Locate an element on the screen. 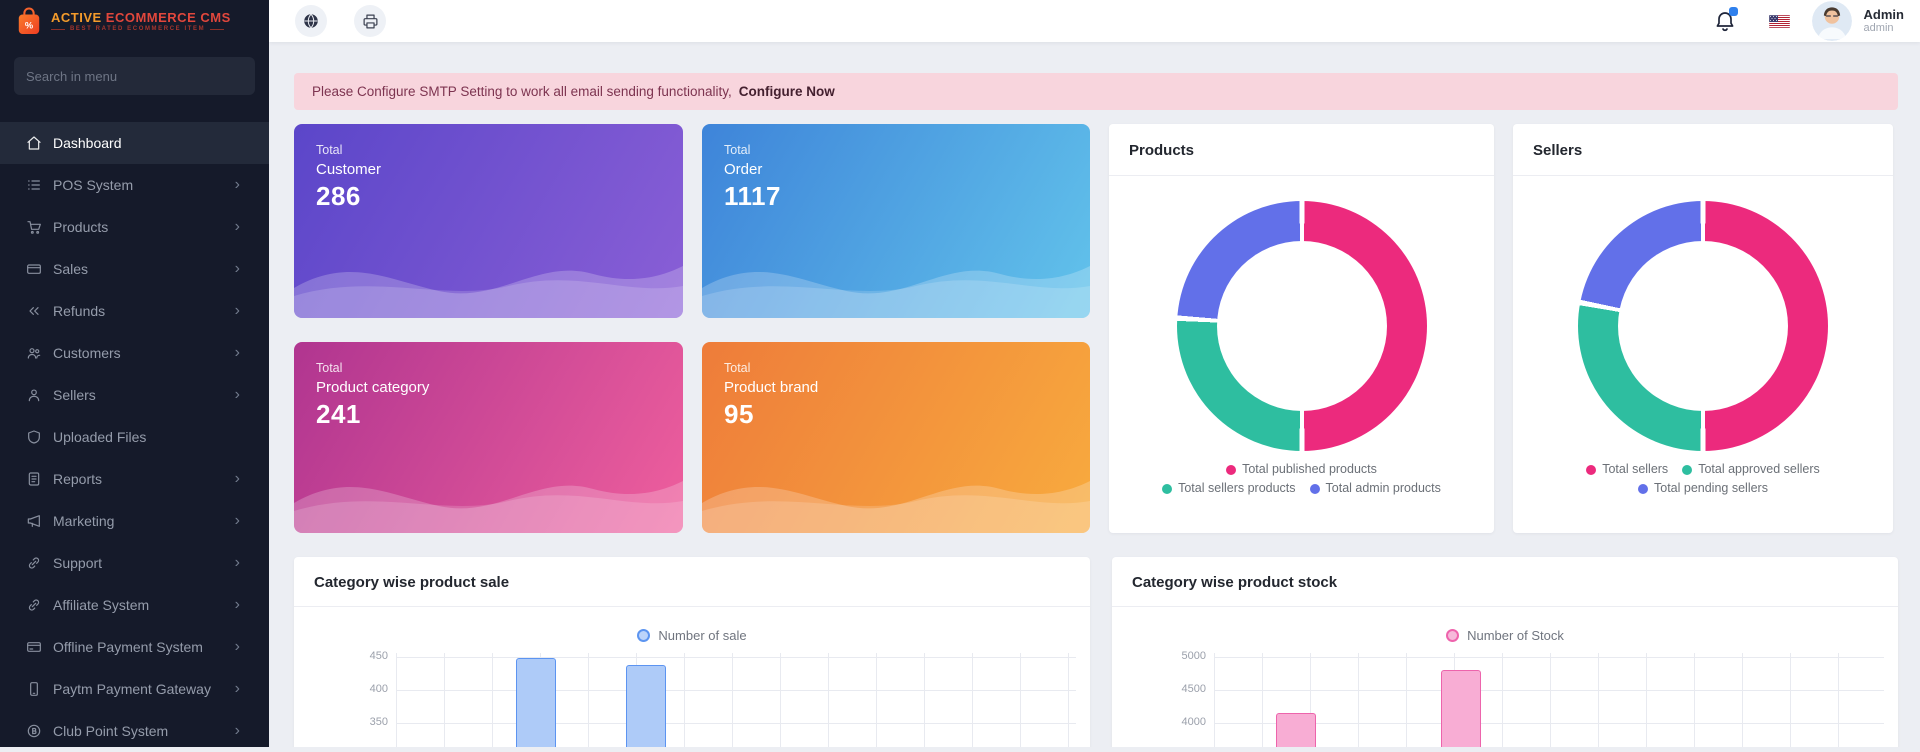 This screenshot has width=1920, height=752. sidebar-item-affiliate-system: Affiliate System › is located at coordinates (134, 605).